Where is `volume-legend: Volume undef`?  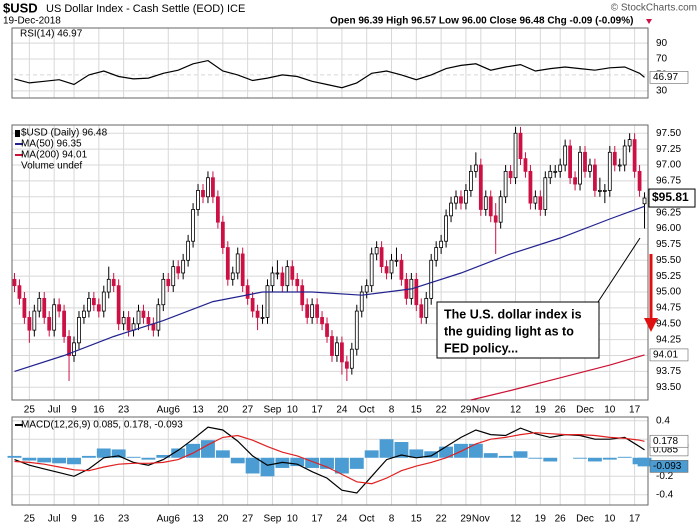 volume-legend: Volume undef is located at coordinates (51, 166).